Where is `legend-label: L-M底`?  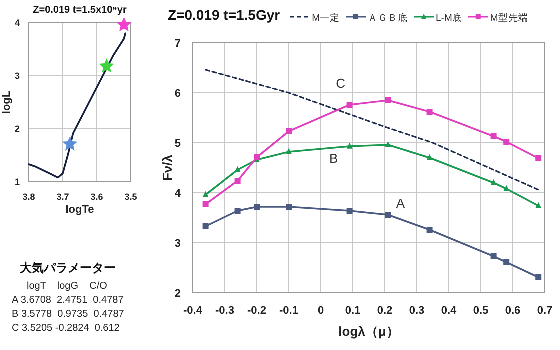
legend-label: L-M底 is located at coordinates (449, 18).